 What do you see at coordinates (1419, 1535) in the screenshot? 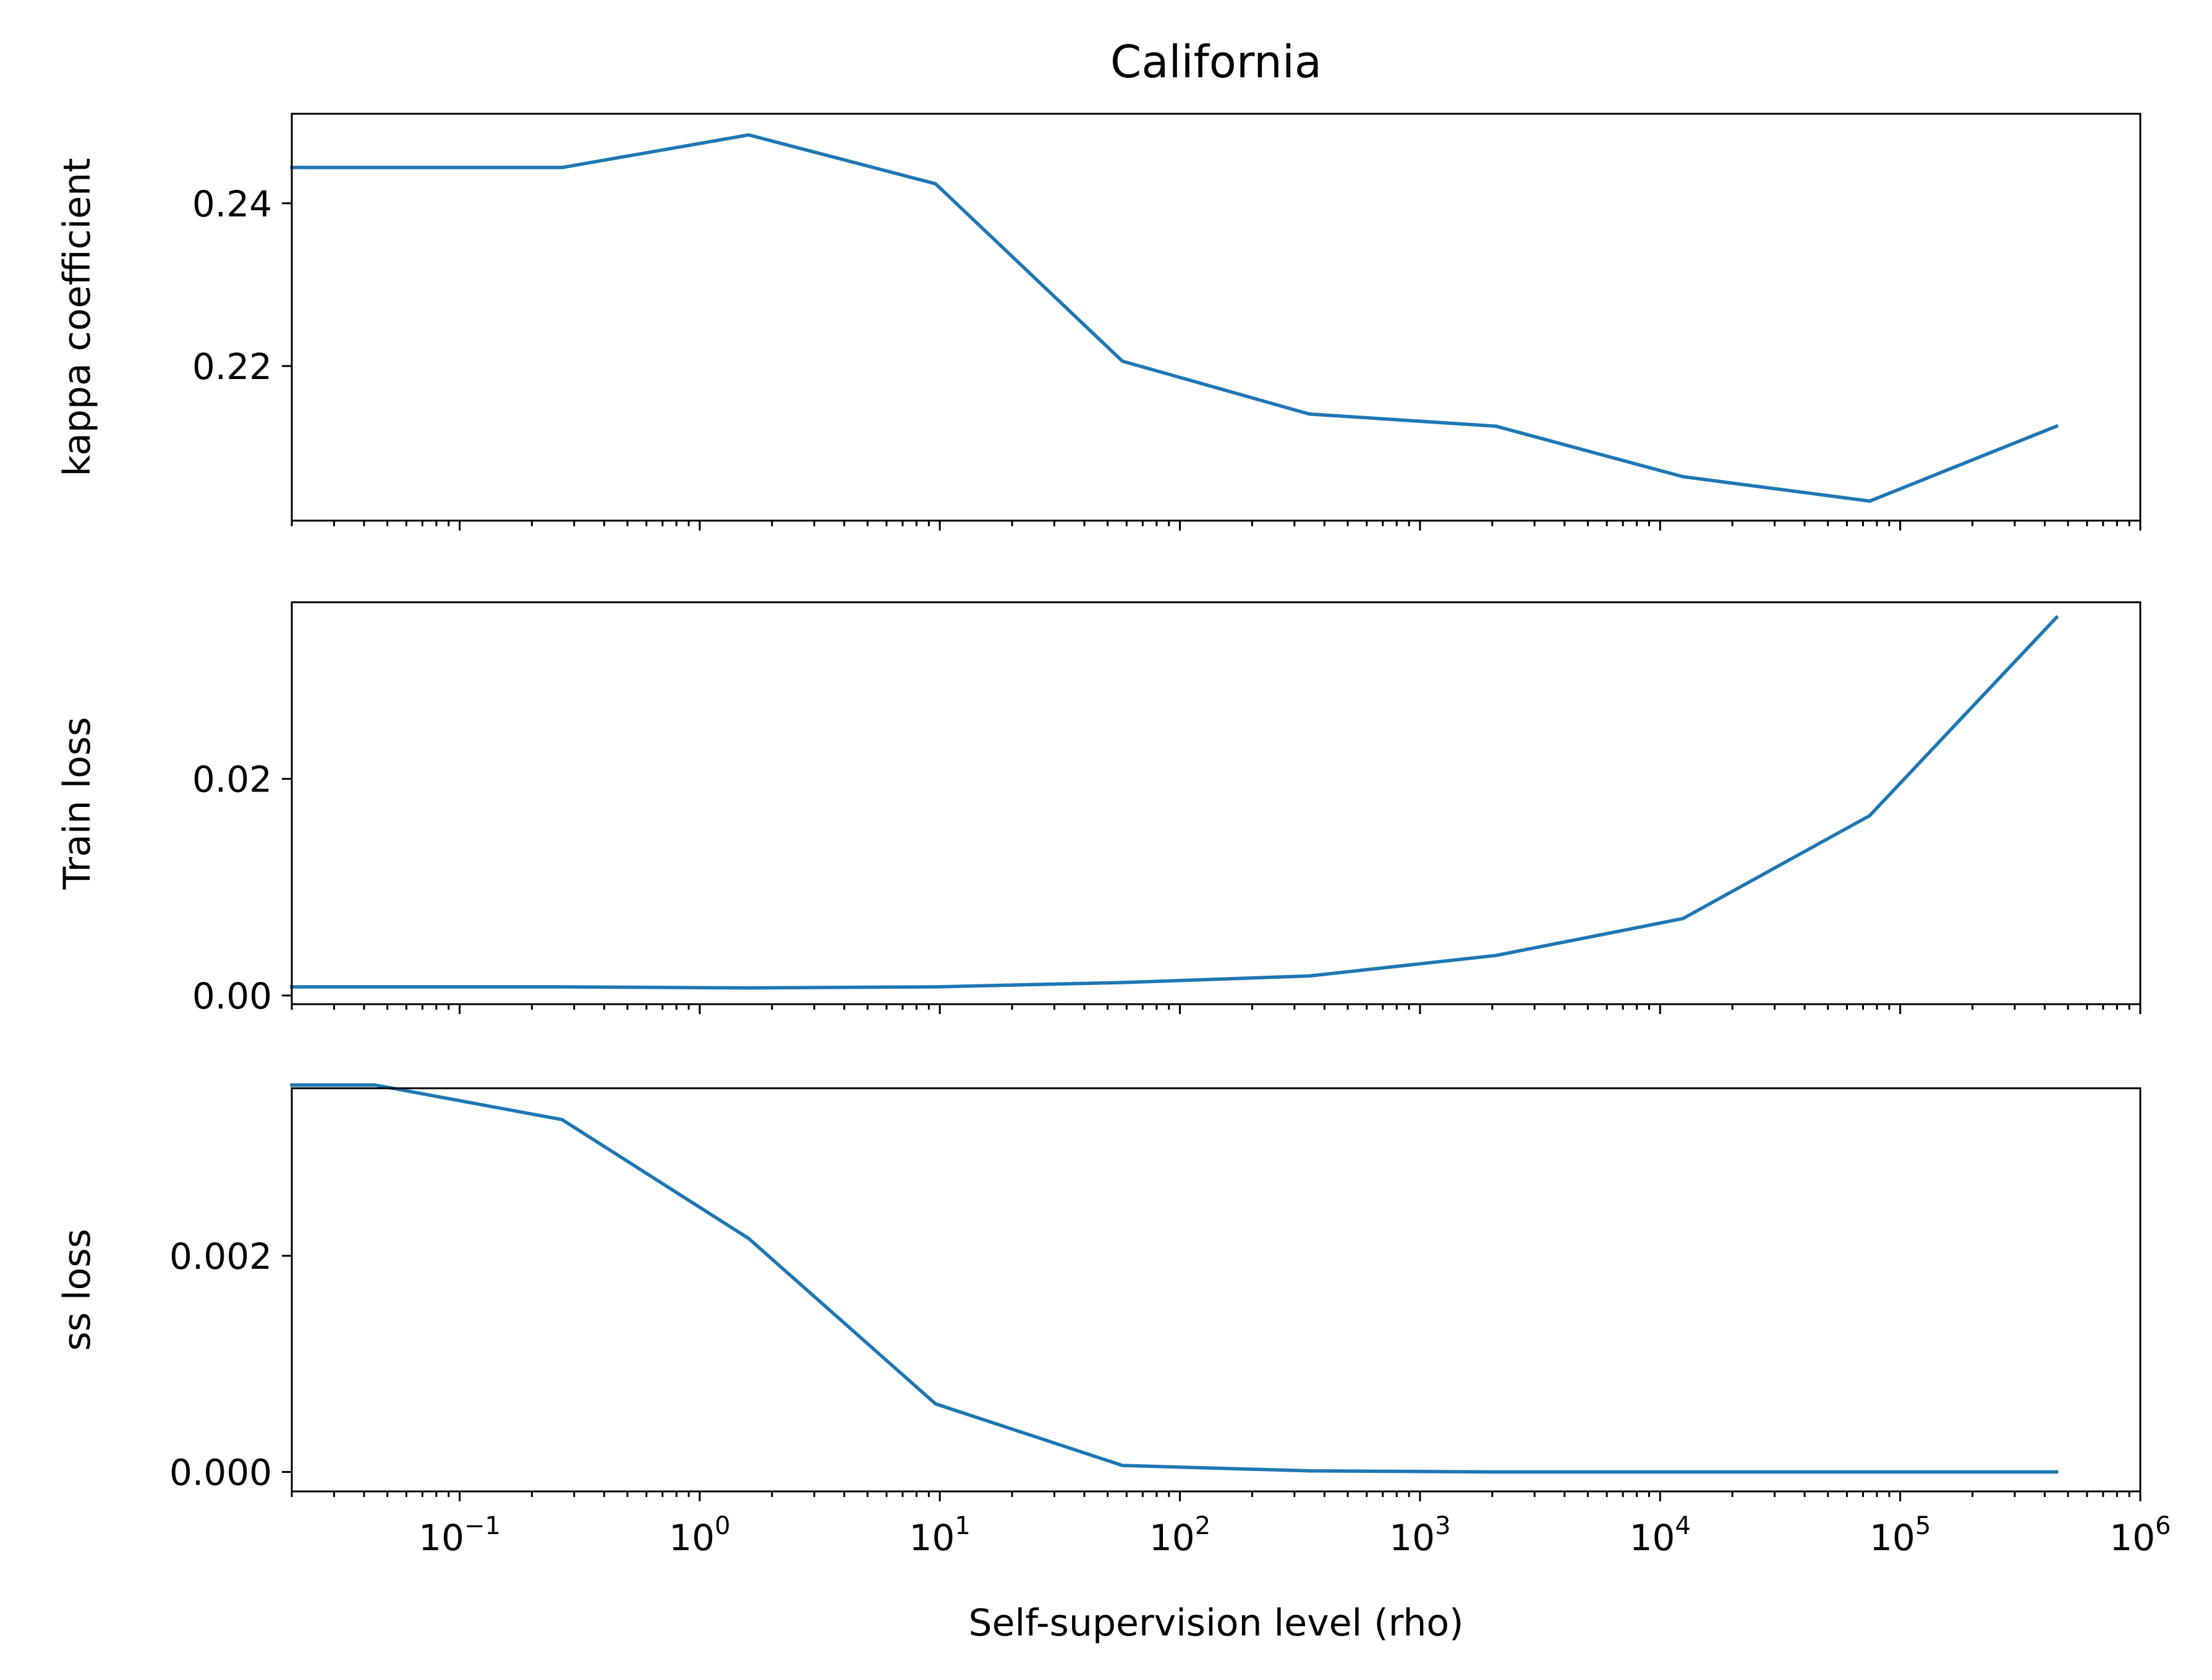
I see `x-tick-label: 10³` at bounding box center [1419, 1535].